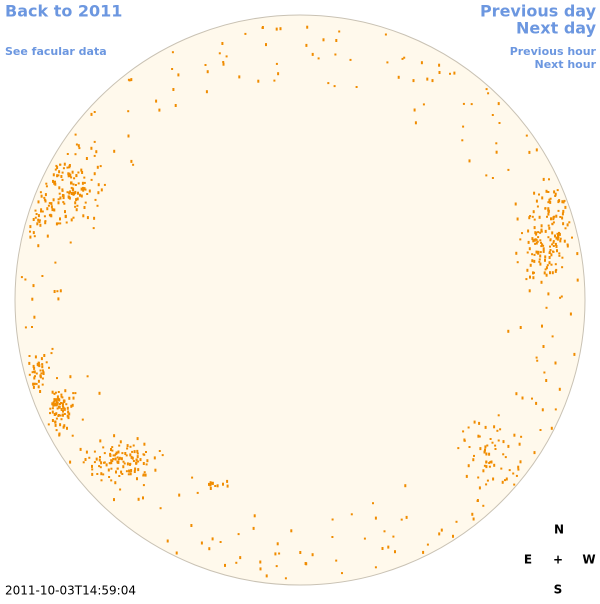  Describe the element at coordinates (553, 51) in the screenshot. I see `previous-hour-link: Previous hour` at that location.